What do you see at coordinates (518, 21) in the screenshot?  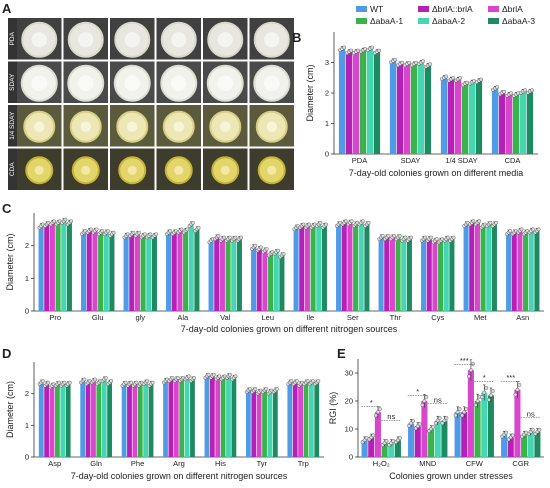 I see `legend-label: ΔabaA-3` at bounding box center [518, 21].